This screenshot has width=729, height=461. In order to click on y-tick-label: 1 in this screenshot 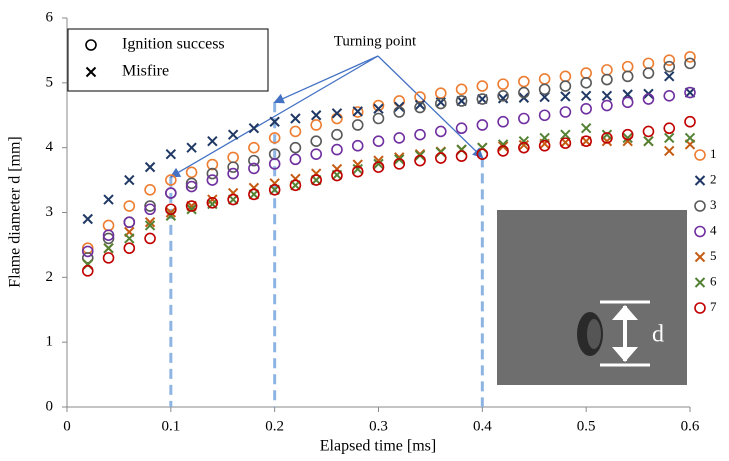, I will do `click(50, 342)`.